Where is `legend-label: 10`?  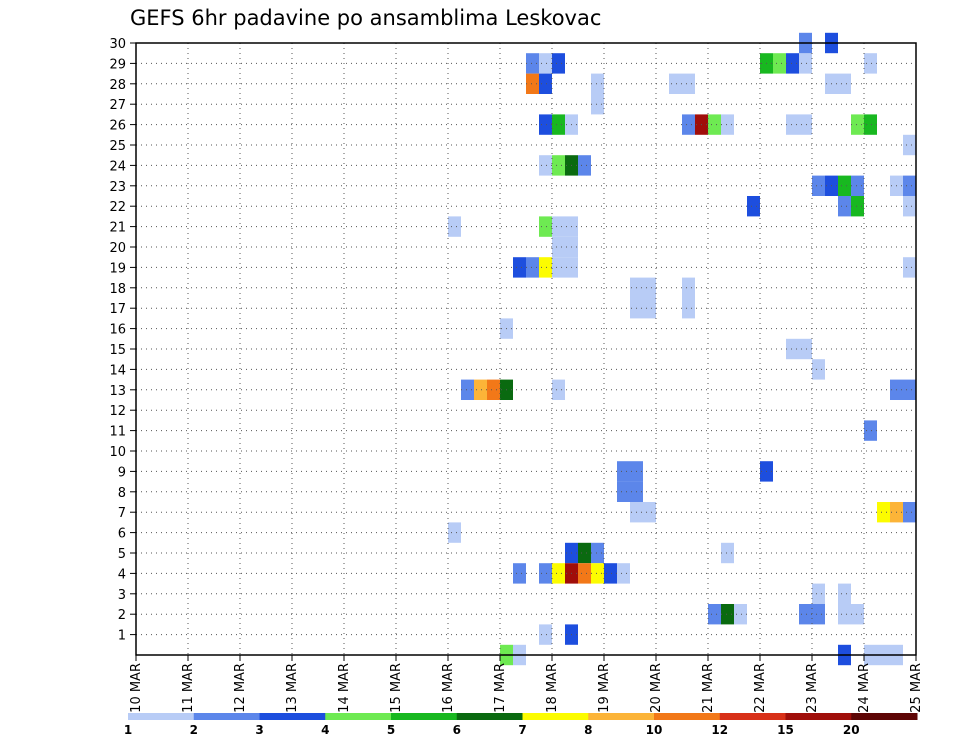
legend-label: 10 is located at coordinates (654, 730).